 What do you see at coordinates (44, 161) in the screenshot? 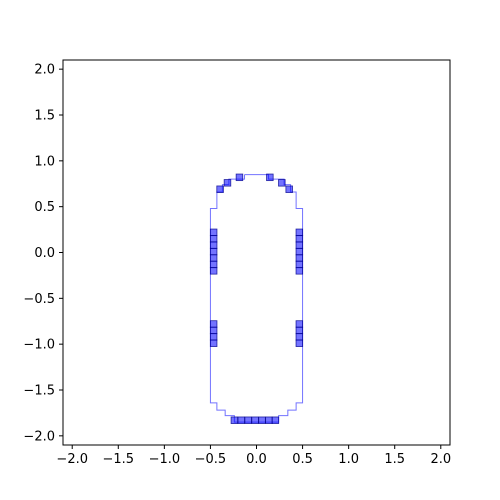
I see `y-tick-label: 1.0` at bounding box center [44, 161].